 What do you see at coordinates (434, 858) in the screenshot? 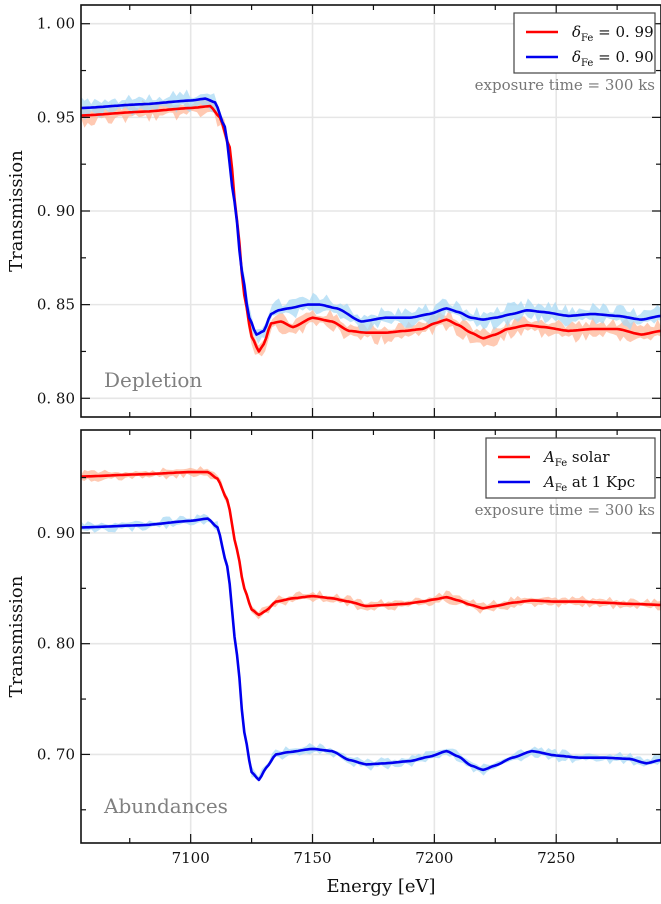
I see `x-tick-label: 7200` at bounding box center [434, 858].